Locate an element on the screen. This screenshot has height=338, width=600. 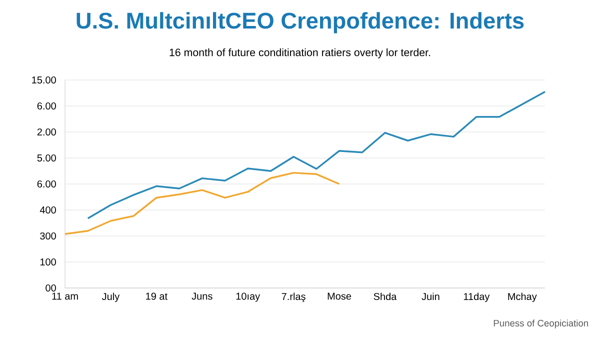
x-tick-label: Mchay is located at coordinates (522, 297).